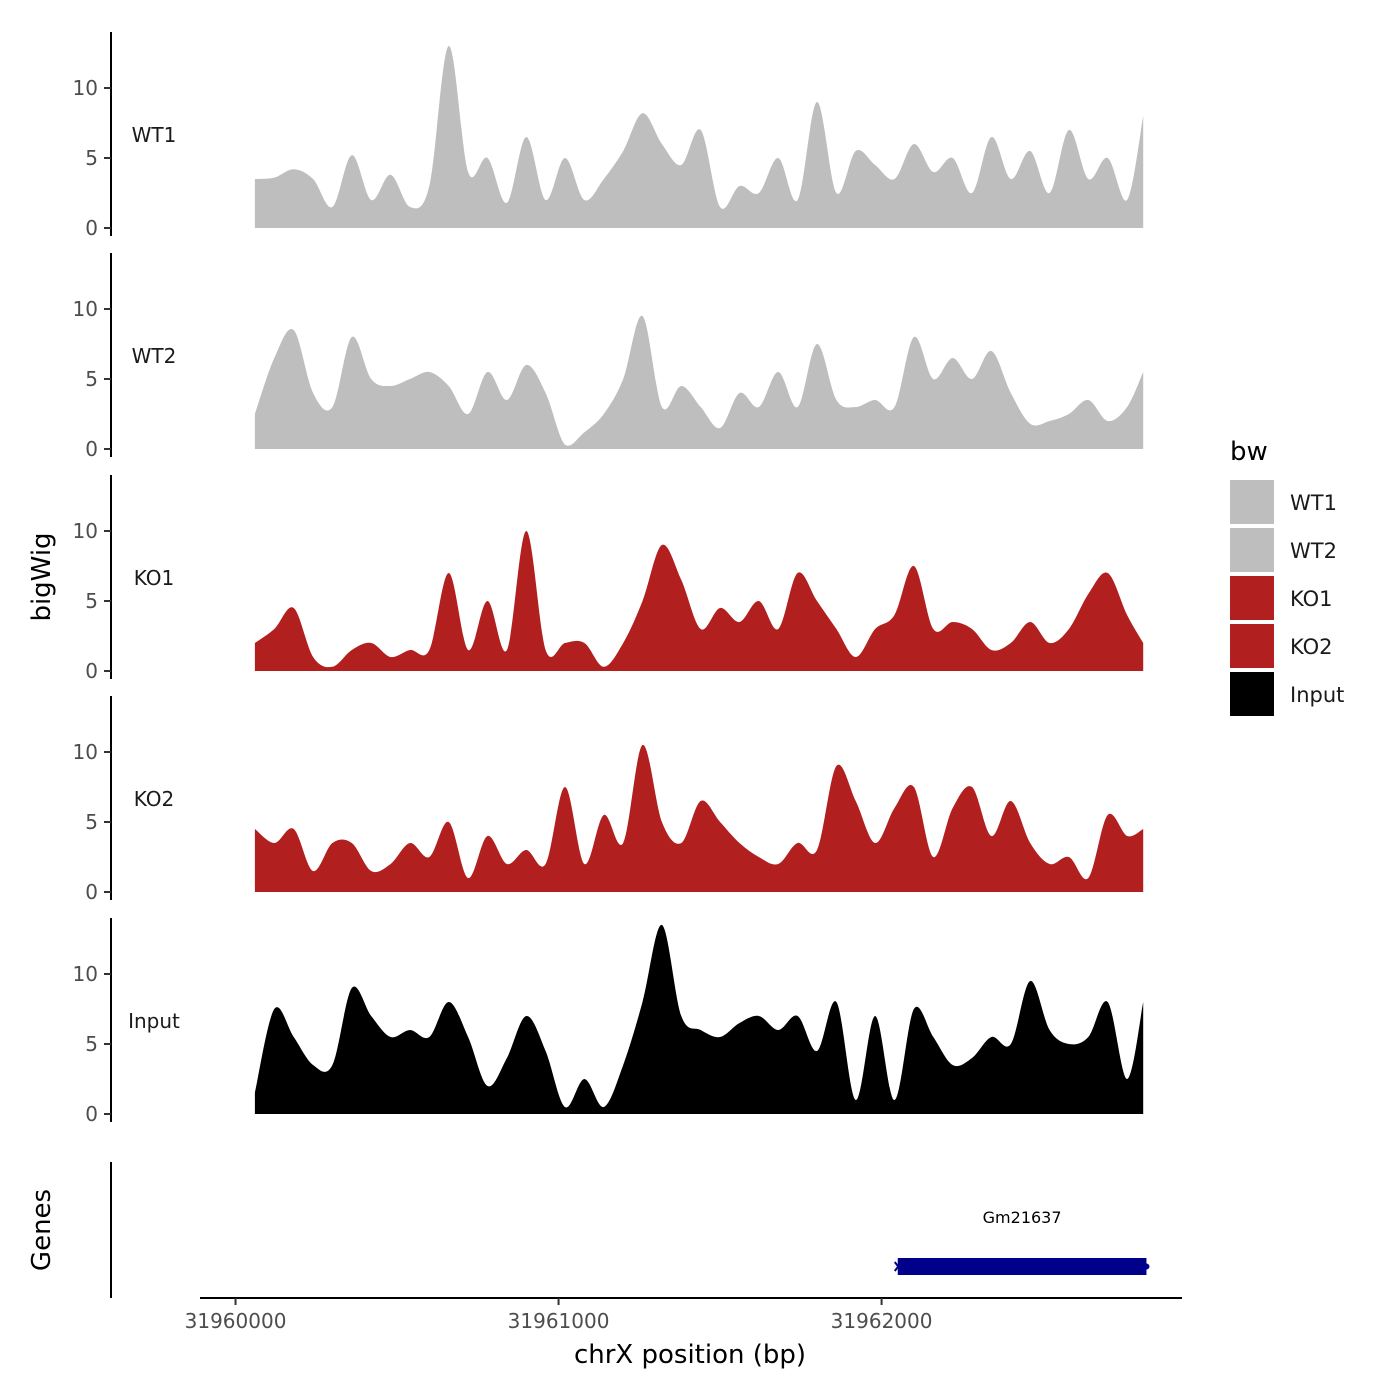 This screenshot has width=1400, height=1400. What do you see at coordinates (1022, 1217) in the screenshot?
I see `gene-label: Gm21637` at bounding box center [1022, 1217].